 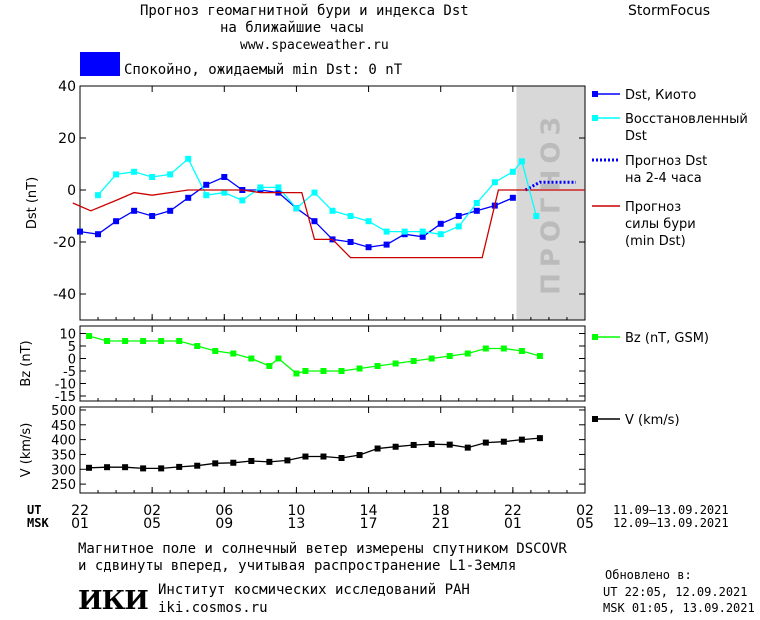 I want to click on legend-label: Восстановленный, so click(x=686, y=119).